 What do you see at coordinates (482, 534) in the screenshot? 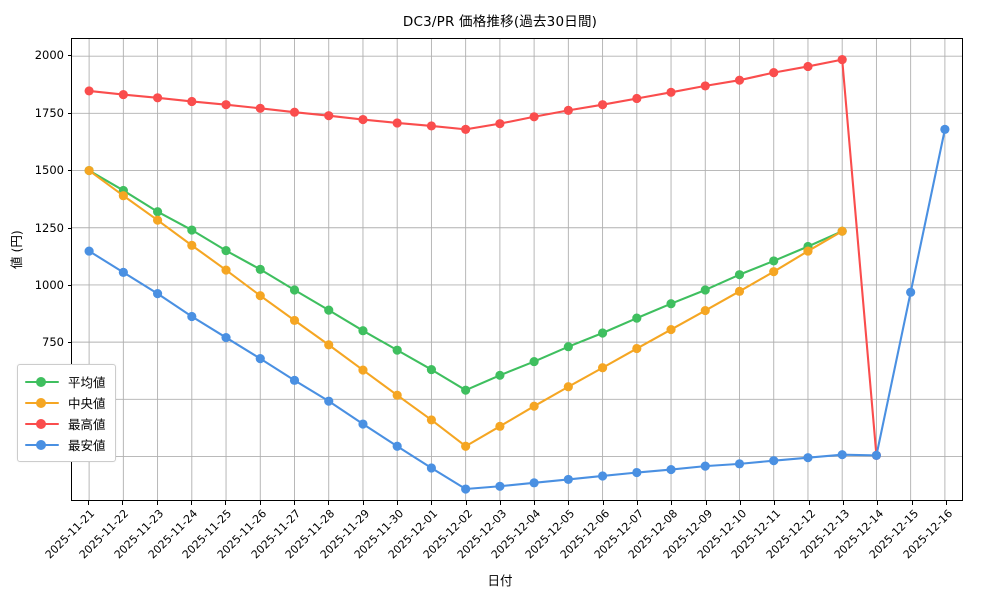
I see `x-tick-label: 2025-12-03` at bounding box center [482, 534].